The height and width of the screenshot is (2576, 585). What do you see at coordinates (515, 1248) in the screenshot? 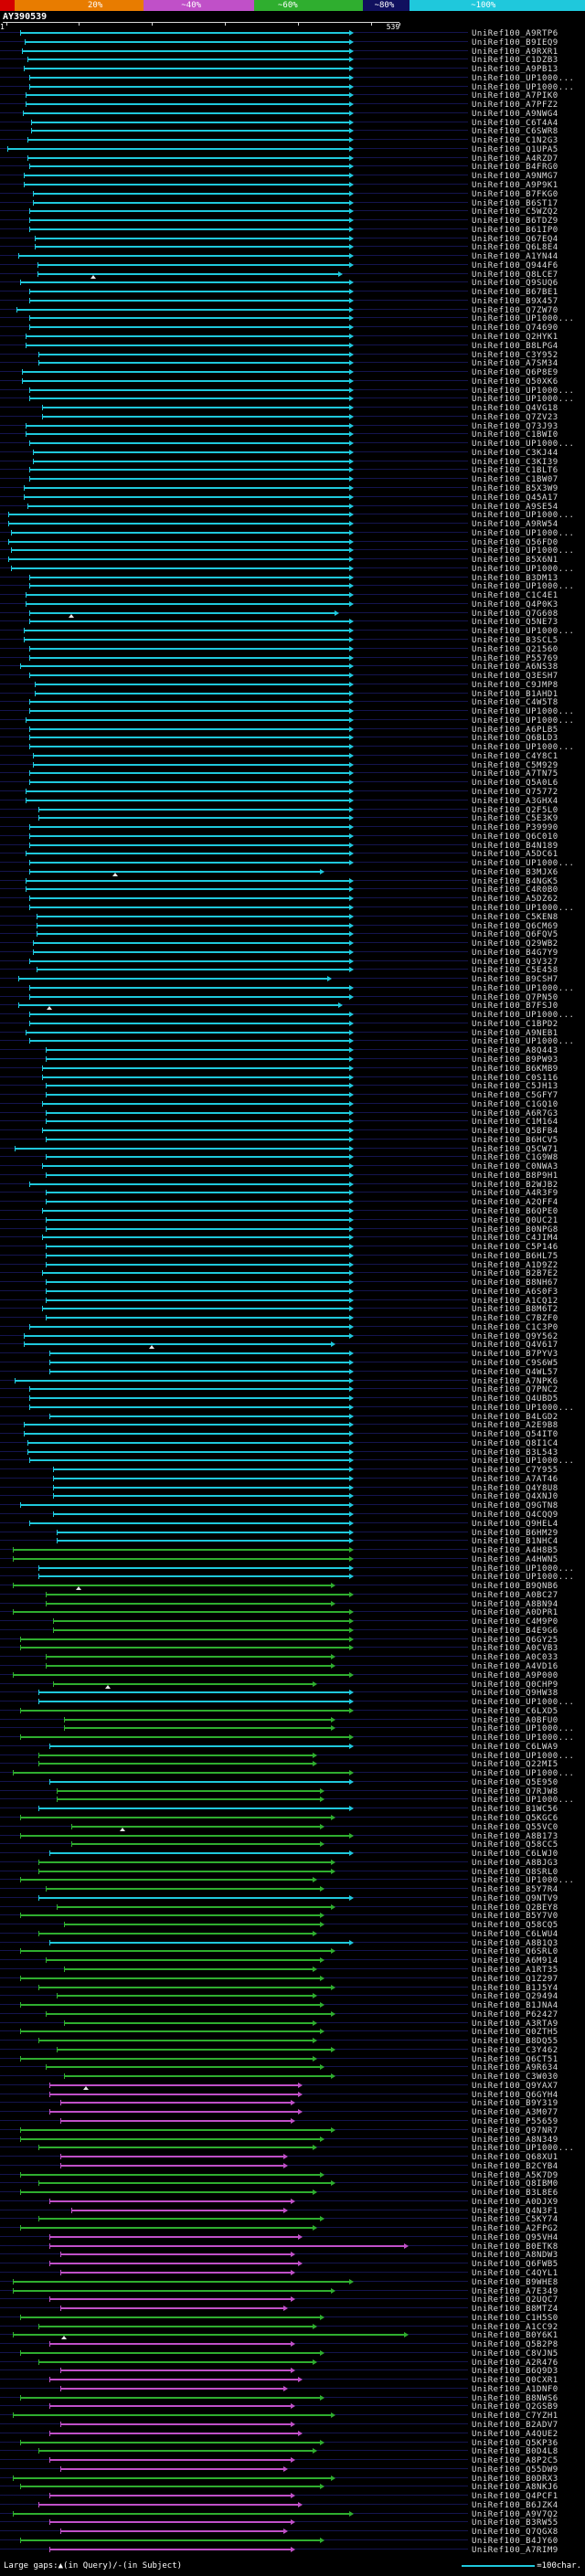
I see `hit-label: UniRef100_C5P146` at bounding box center [515, 1248].